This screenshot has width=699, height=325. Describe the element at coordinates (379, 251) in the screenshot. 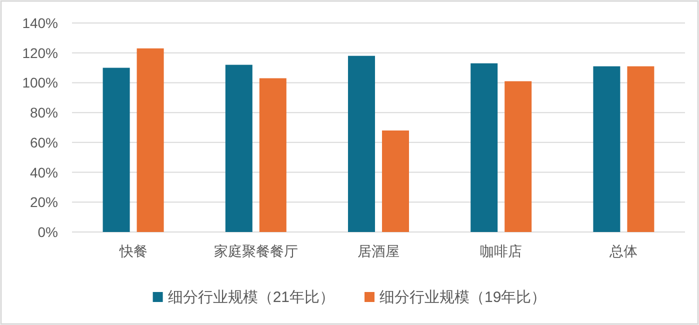

I see `x-tick-label: 居酒屋` at that location.